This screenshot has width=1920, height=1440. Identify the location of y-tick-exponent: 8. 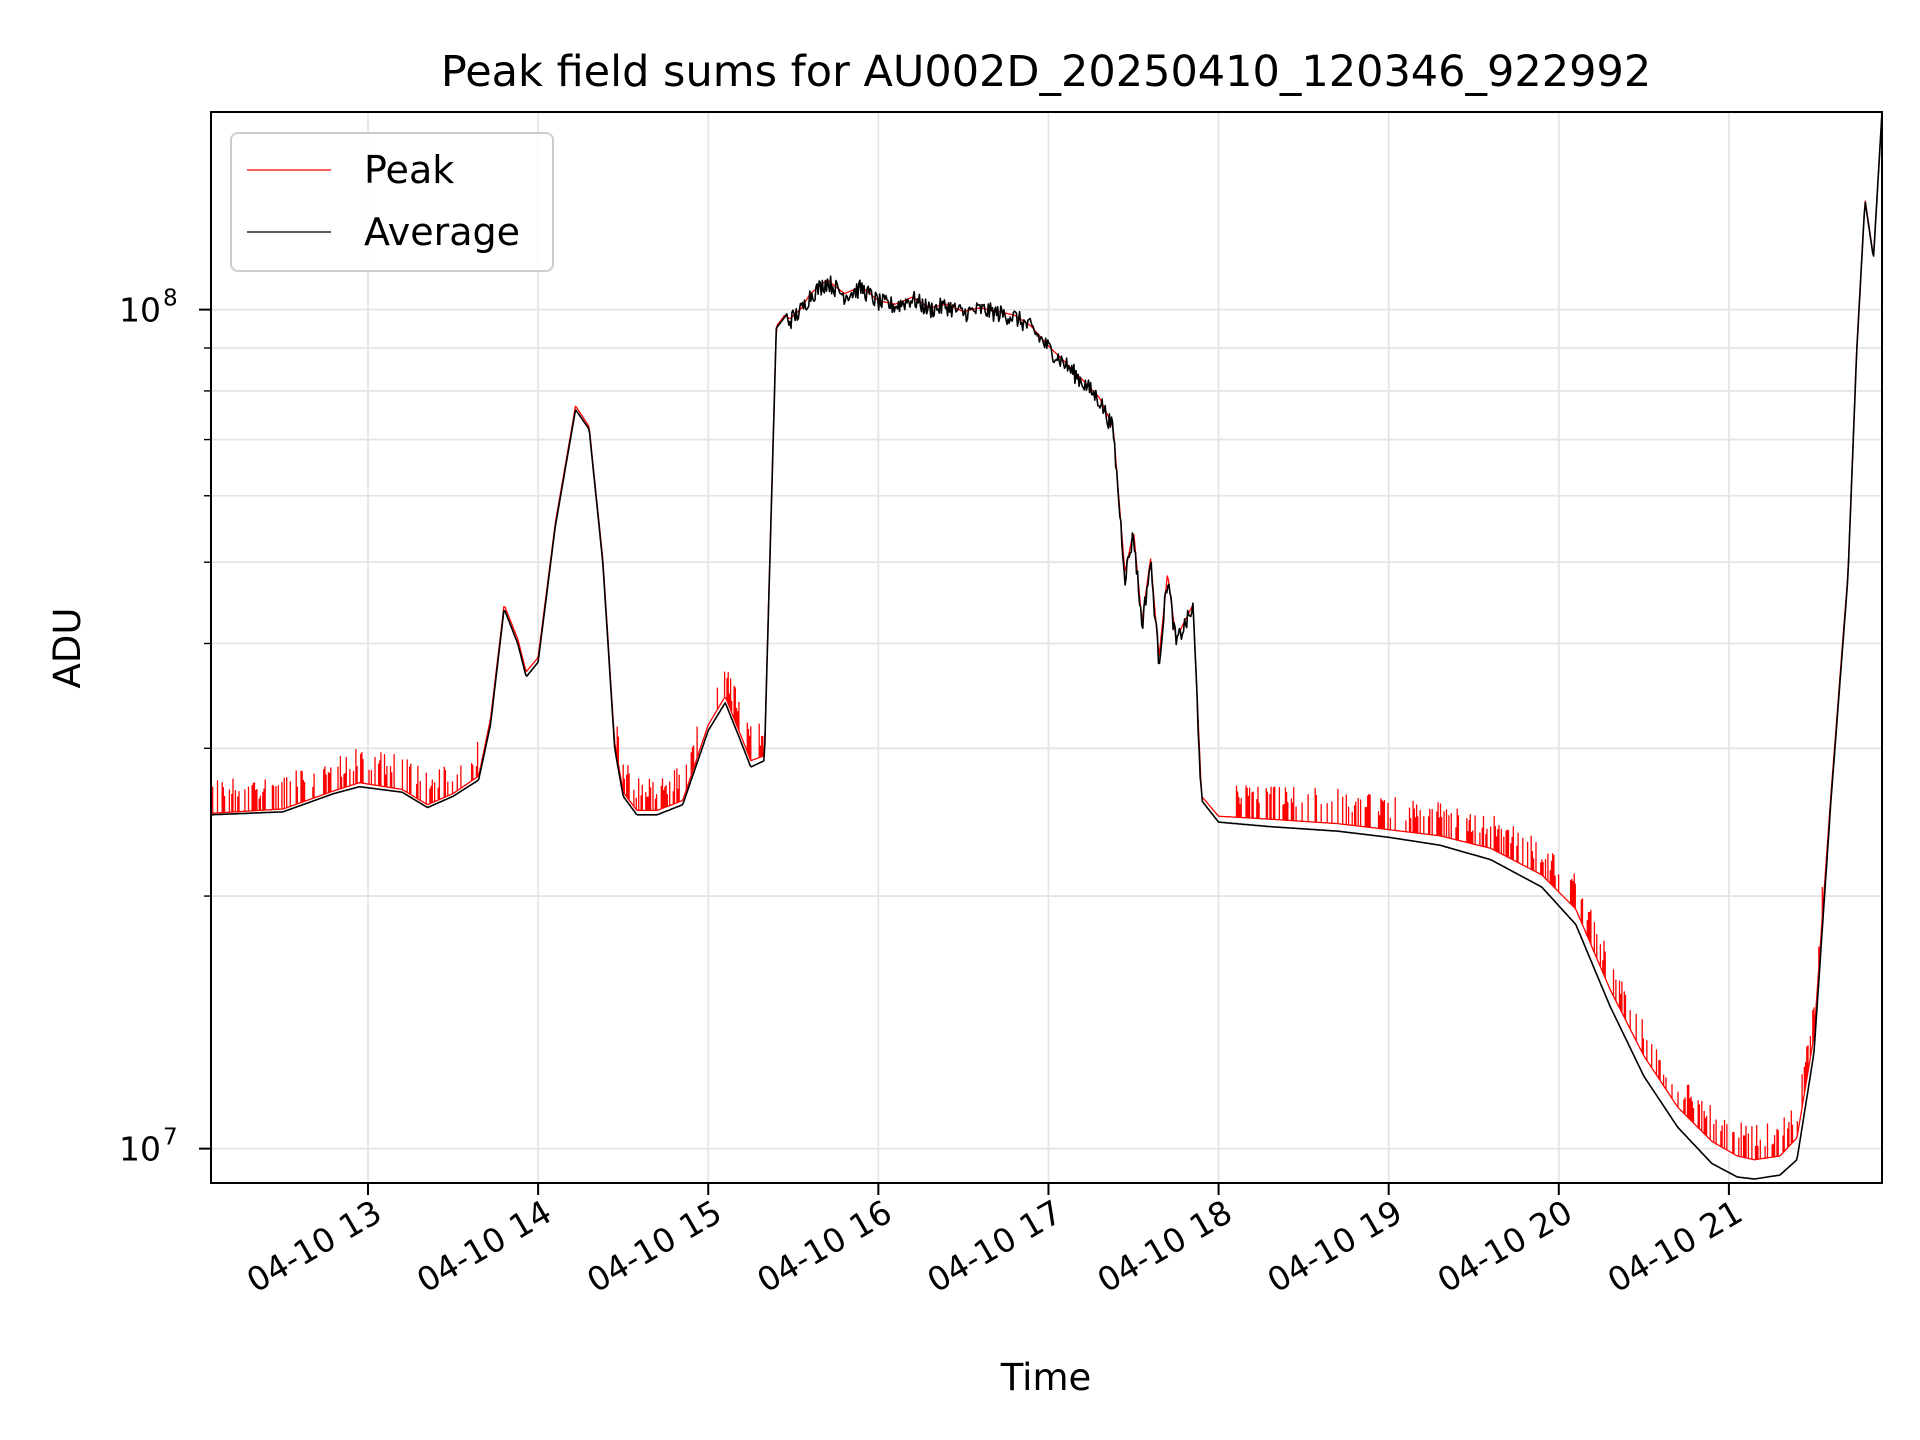
(170, 299).